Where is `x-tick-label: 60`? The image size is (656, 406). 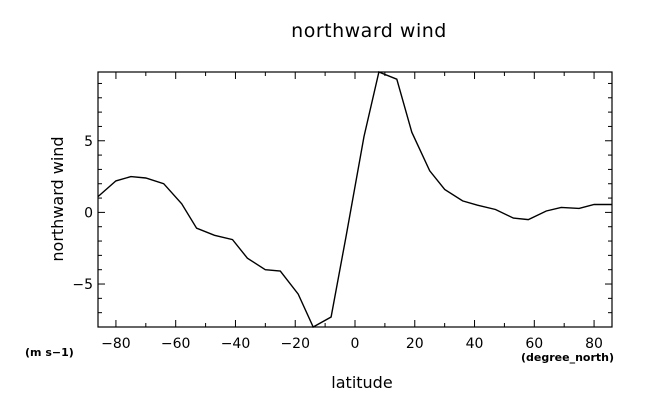 x-tick-label: 60 is located at coordinates (534, 344).